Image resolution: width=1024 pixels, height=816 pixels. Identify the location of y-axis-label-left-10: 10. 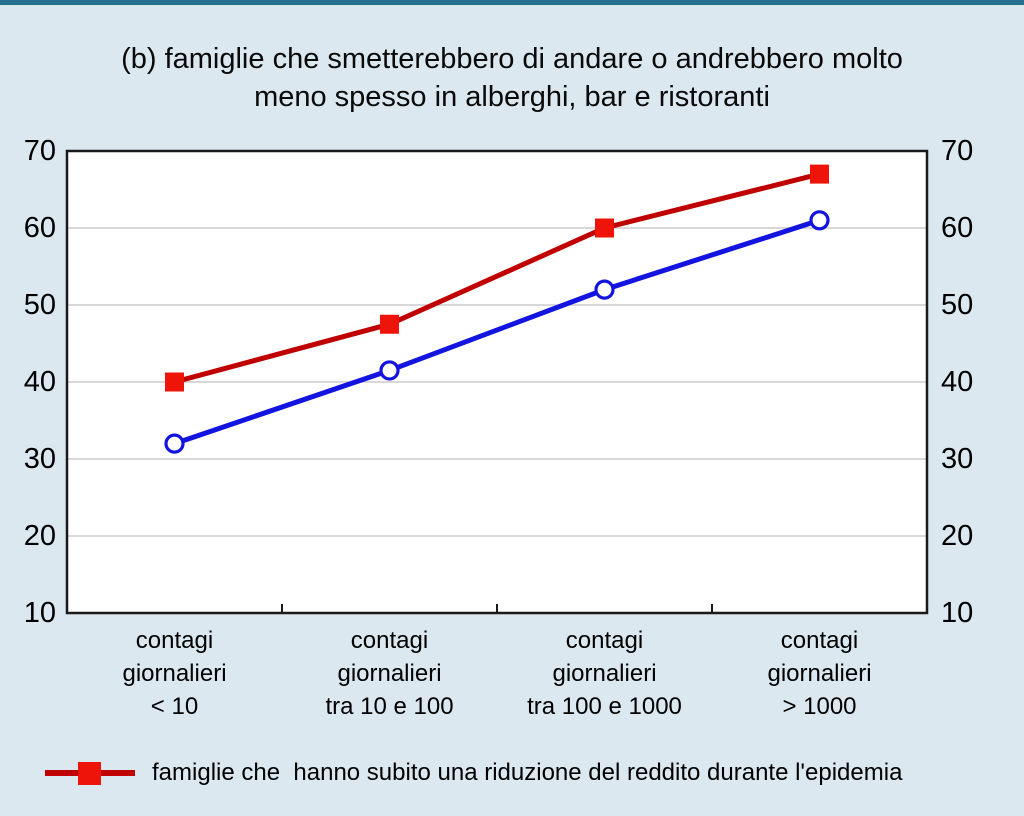
(39, 613).